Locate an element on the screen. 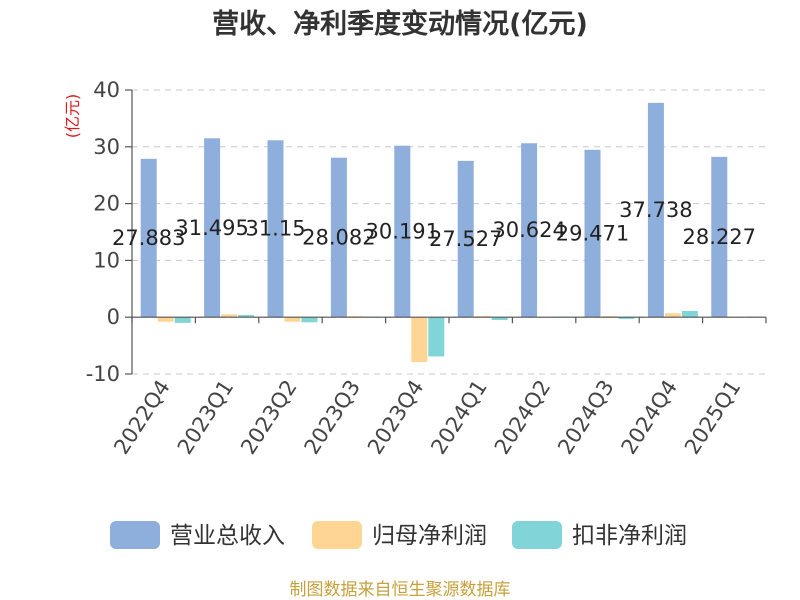 The height and width of the screenshot is (600, 800). y-tick-label: 40 is located at coordinates (106, 90).